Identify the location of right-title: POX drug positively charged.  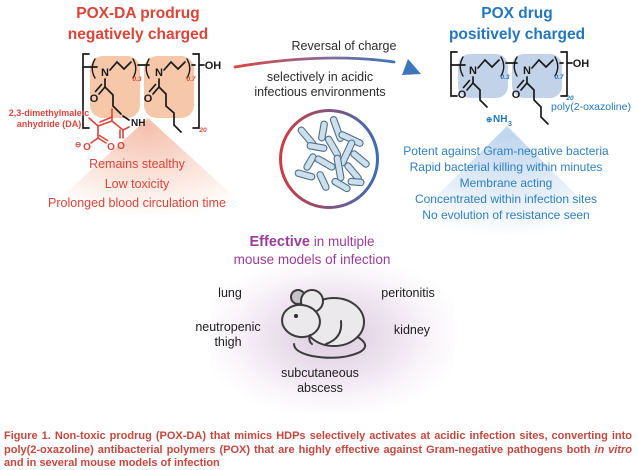
(517, 24).